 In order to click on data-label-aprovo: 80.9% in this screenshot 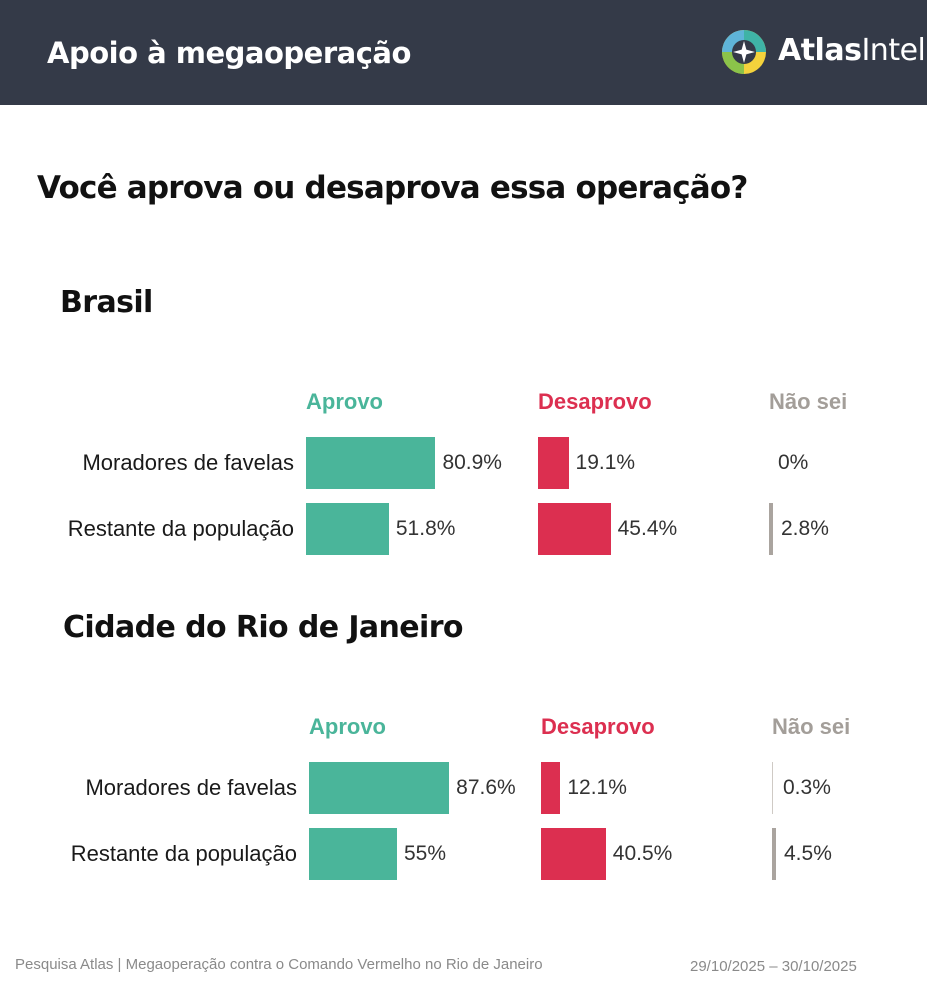, I will do `click(472, 462)`.